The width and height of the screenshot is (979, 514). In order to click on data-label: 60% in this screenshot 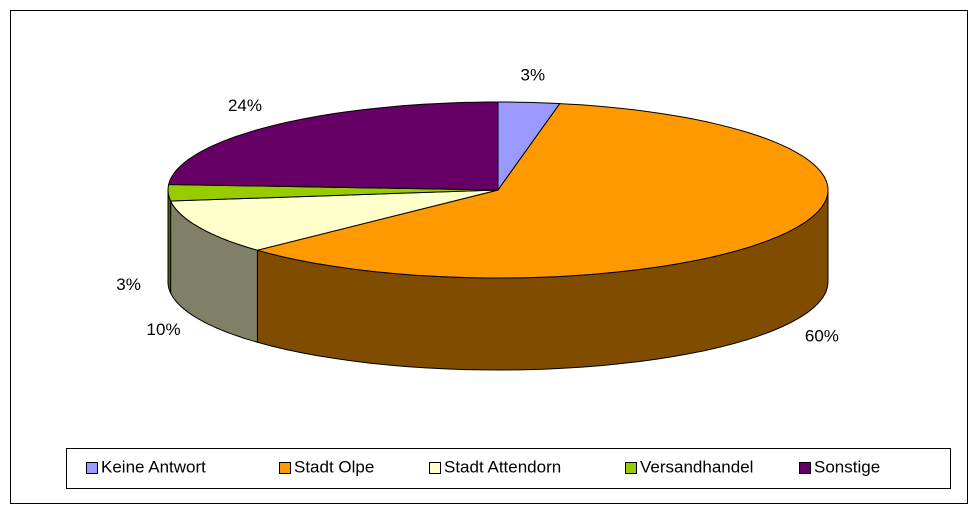, I will do `click(822, 336)`.